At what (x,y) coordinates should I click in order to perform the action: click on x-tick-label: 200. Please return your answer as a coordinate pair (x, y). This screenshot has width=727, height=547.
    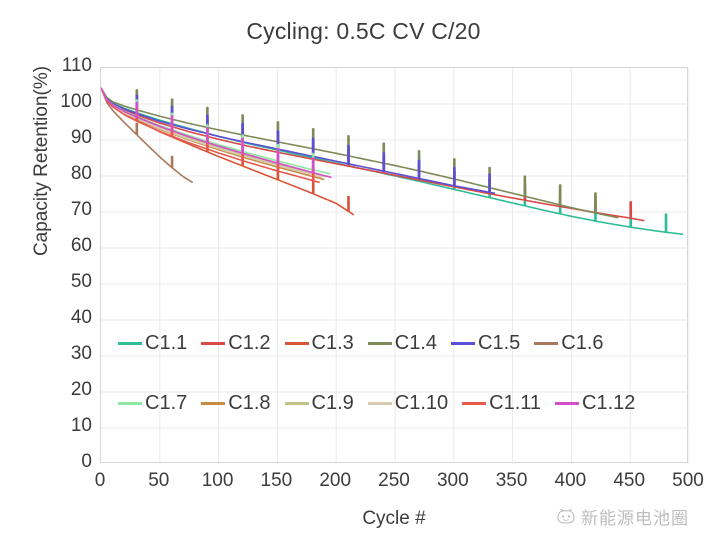
    Looking at the image, I should click on (335, 480).